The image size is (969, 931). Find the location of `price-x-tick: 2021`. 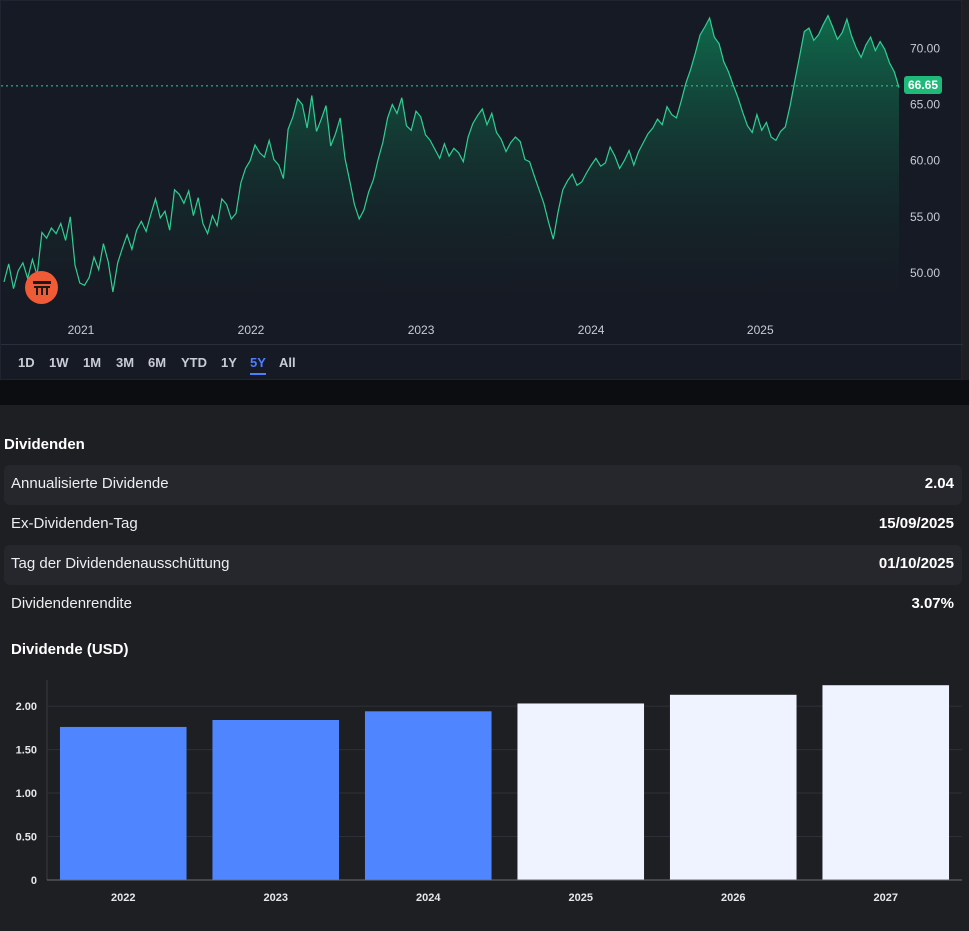

price-x-tick: 2021 is located at coordinates (81, 330).